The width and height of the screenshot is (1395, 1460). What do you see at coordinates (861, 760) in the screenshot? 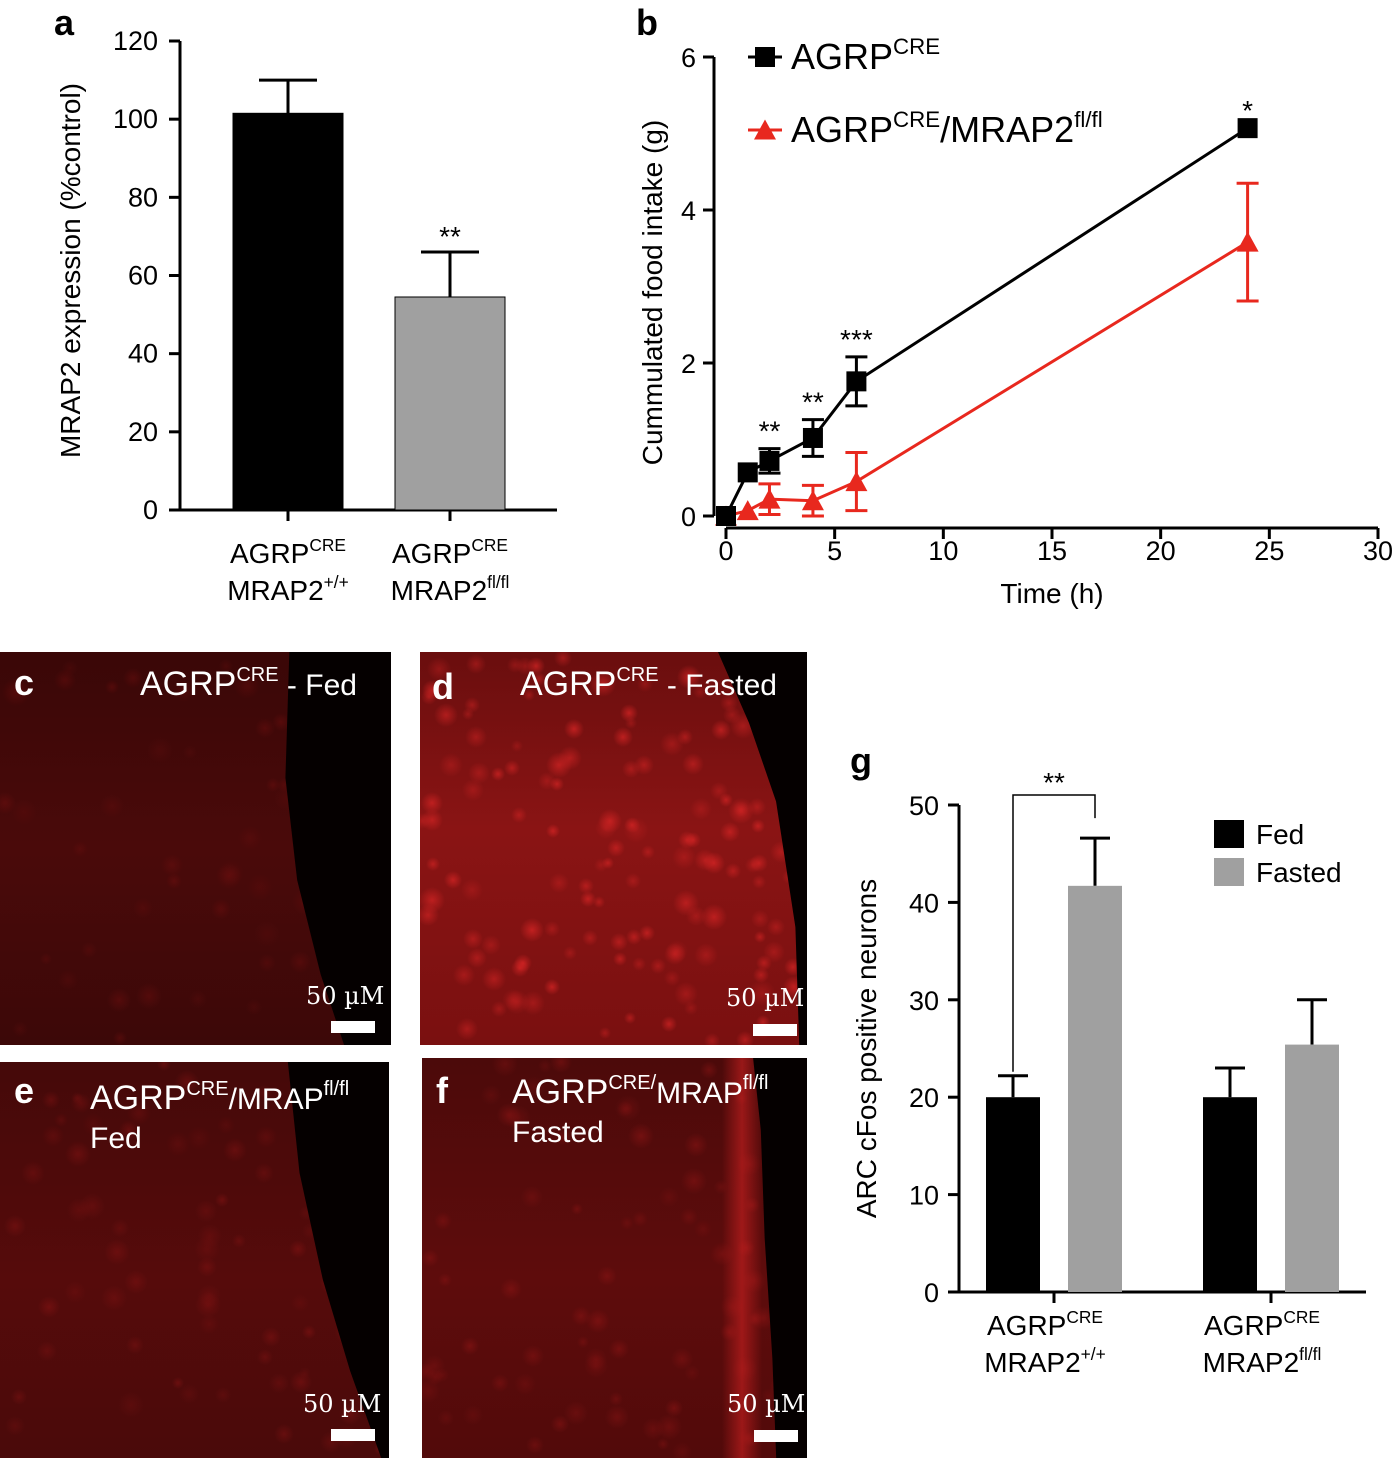
I see `panel-label: g` at bounding box center [861, 760].